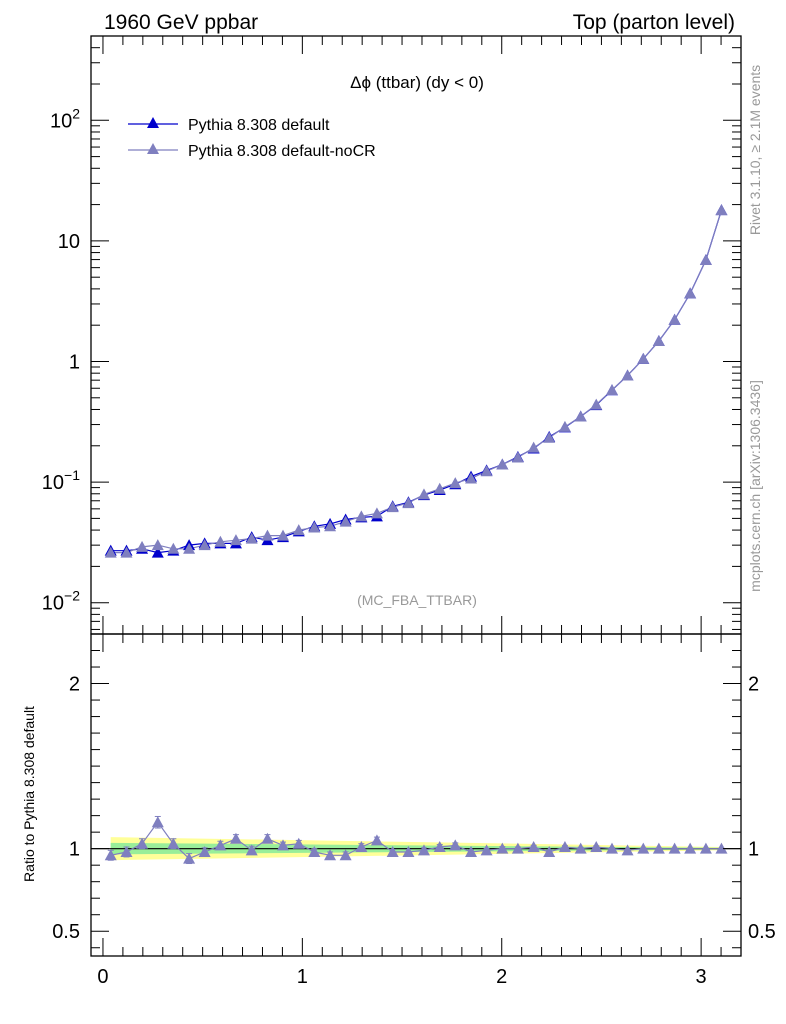 Image resolution: width=786 pixels, height=1024 pixels. Describe the element at coordinates (102, 977) in the screenshot. I see `x-tick-label-0: 0` at that location.